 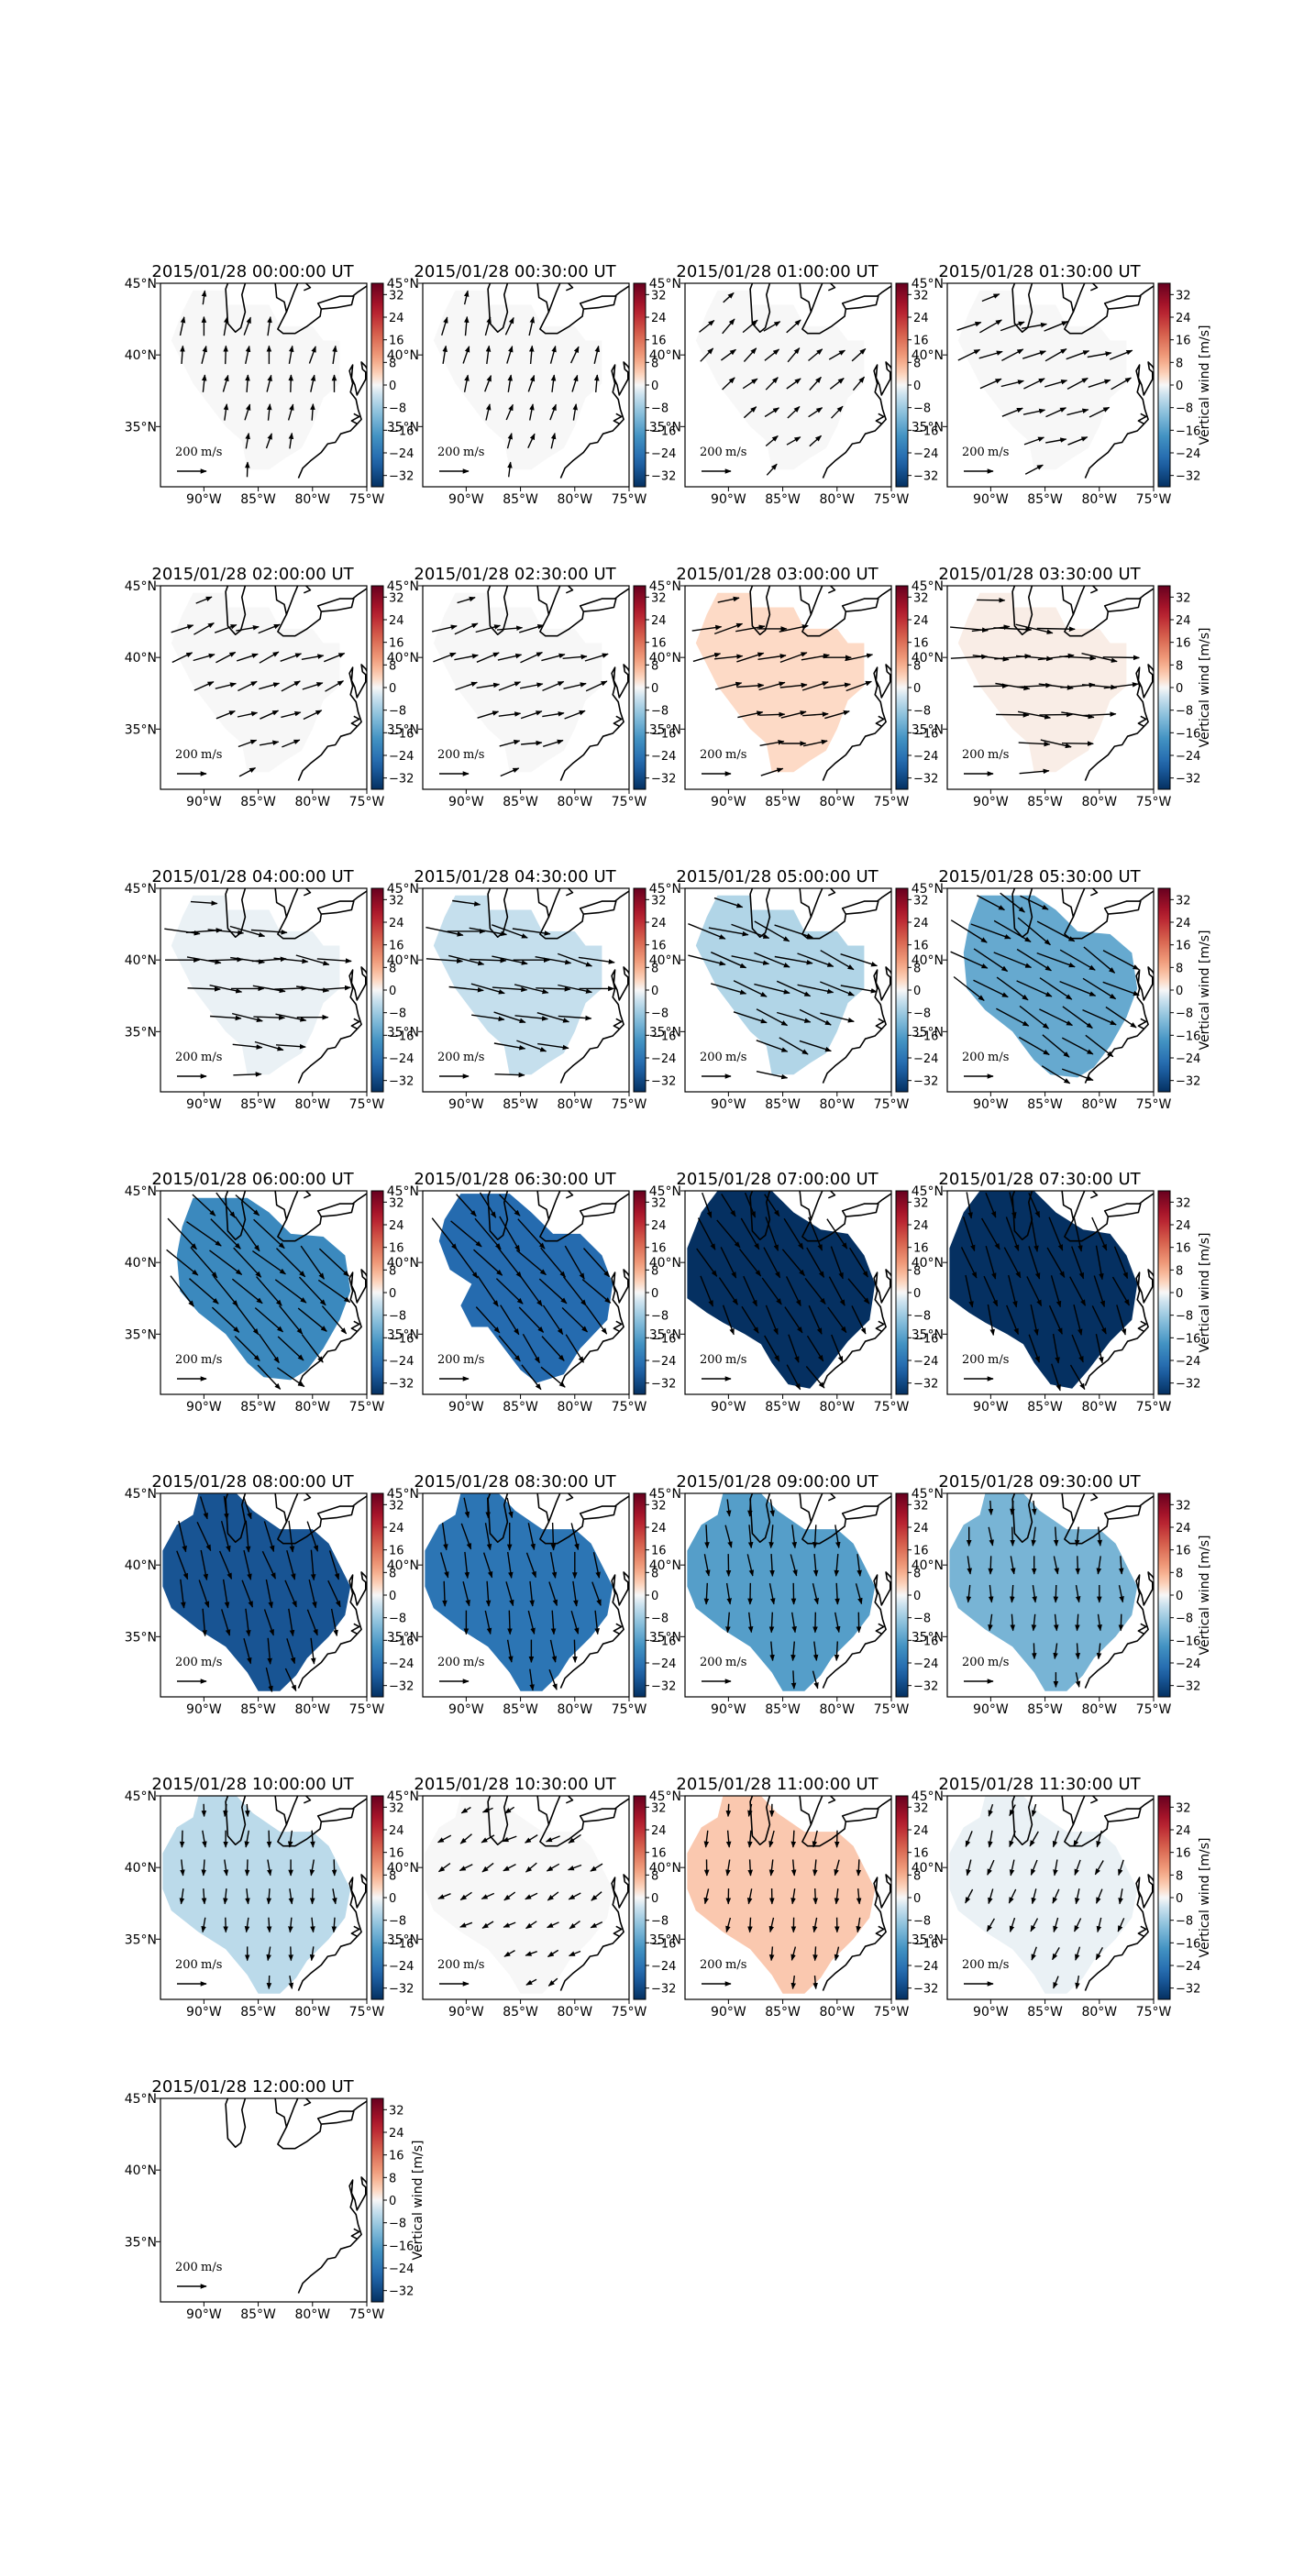 I want to click on map-content, so click(x=264, y=1895).